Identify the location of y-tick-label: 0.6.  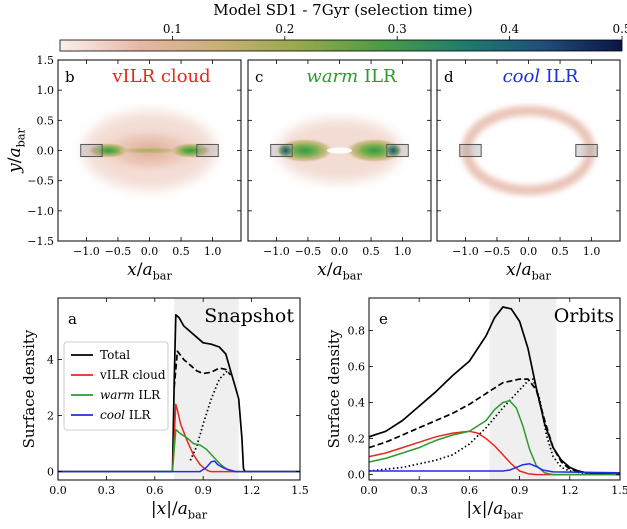
(357, 366).